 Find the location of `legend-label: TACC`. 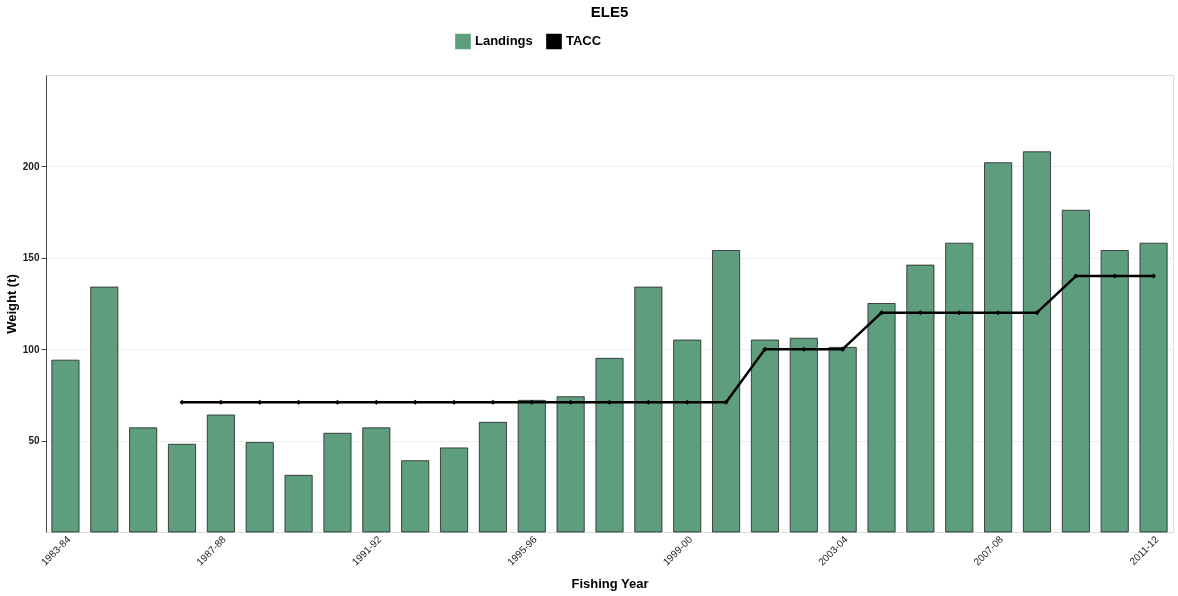

legend-label: TACC is located at coordinates (584, 41).